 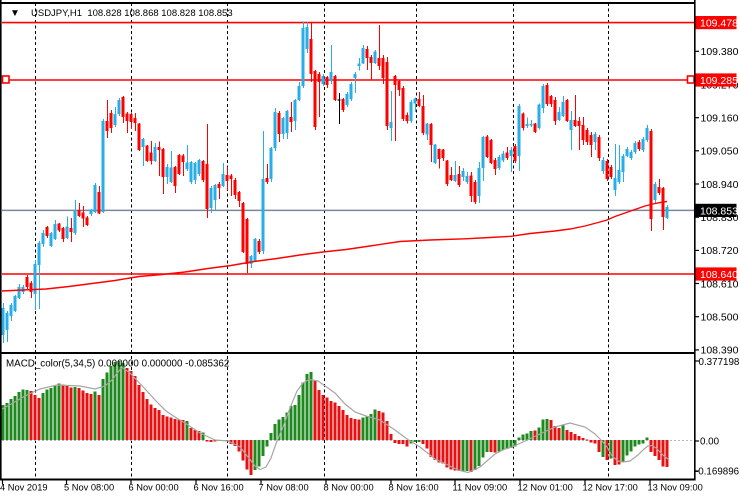 What do you see at coordinates (719, 81) in the screenshot?
I see `svg-text: 109.285` at bounding box center [719, 81].